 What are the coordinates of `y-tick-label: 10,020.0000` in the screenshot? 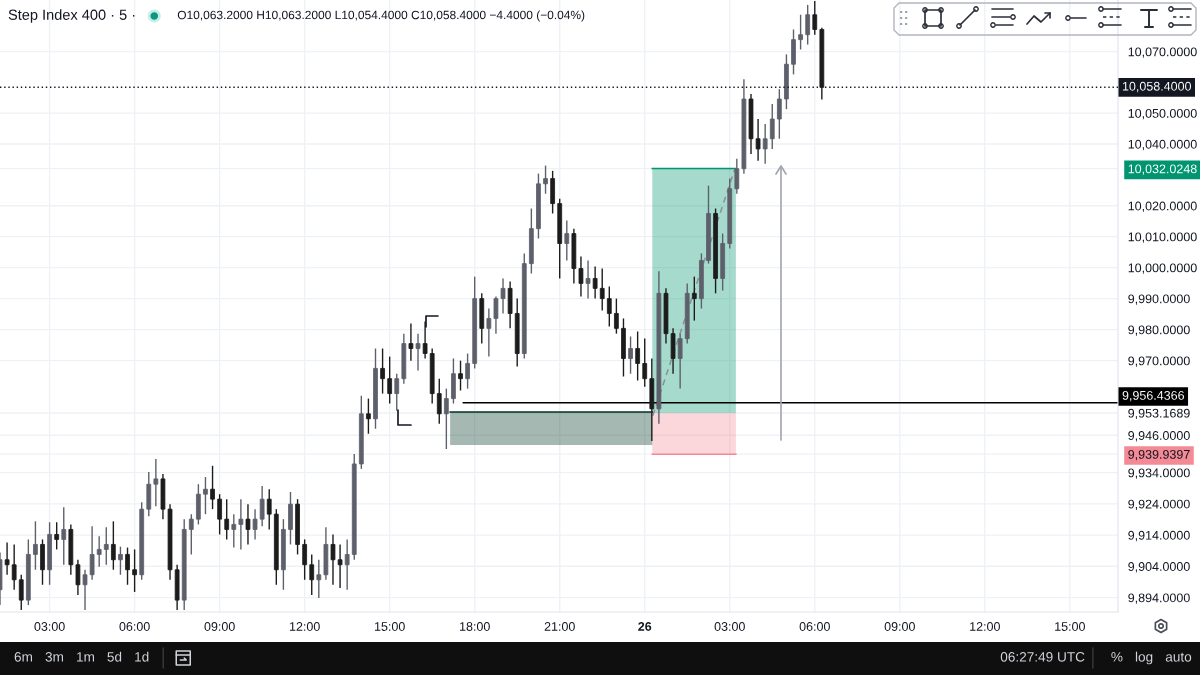 It's located at (1162, 206).